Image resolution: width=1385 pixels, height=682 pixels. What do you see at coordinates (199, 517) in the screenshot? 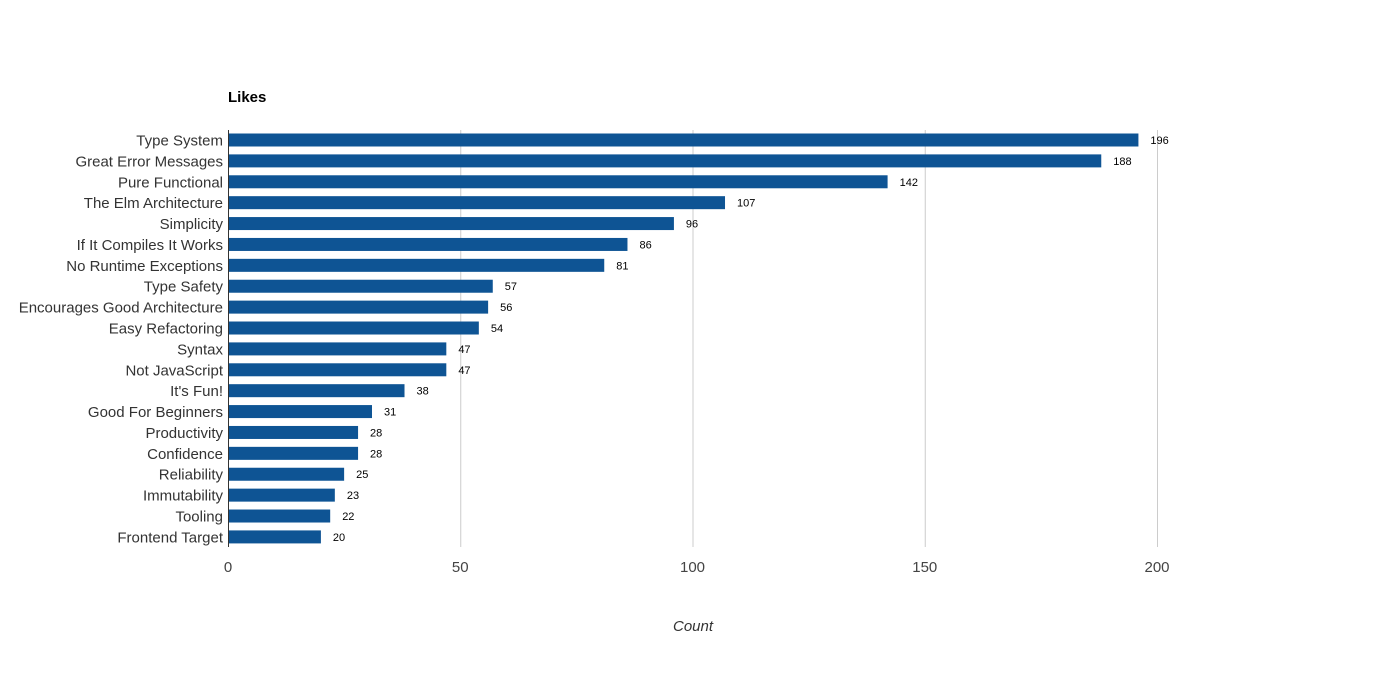
I see `y-category-label: Tooling` at bounding box center [199, 517].